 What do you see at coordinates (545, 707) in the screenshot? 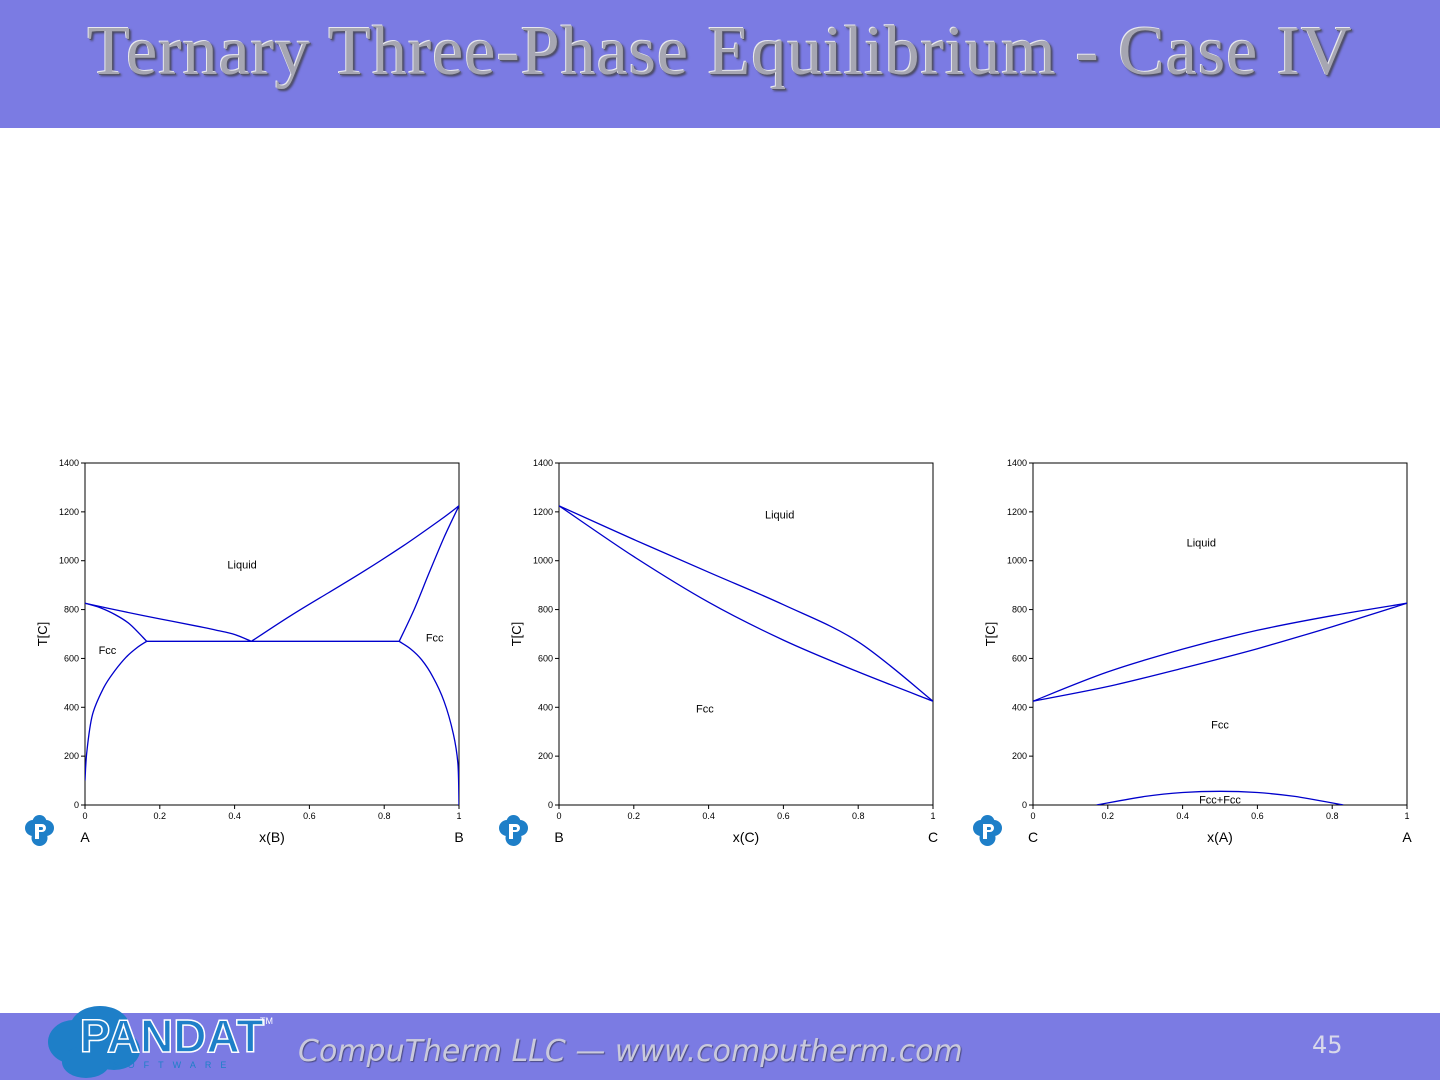
I see `chart2-y-tick-label: 400` at bounding box center [545, 707].